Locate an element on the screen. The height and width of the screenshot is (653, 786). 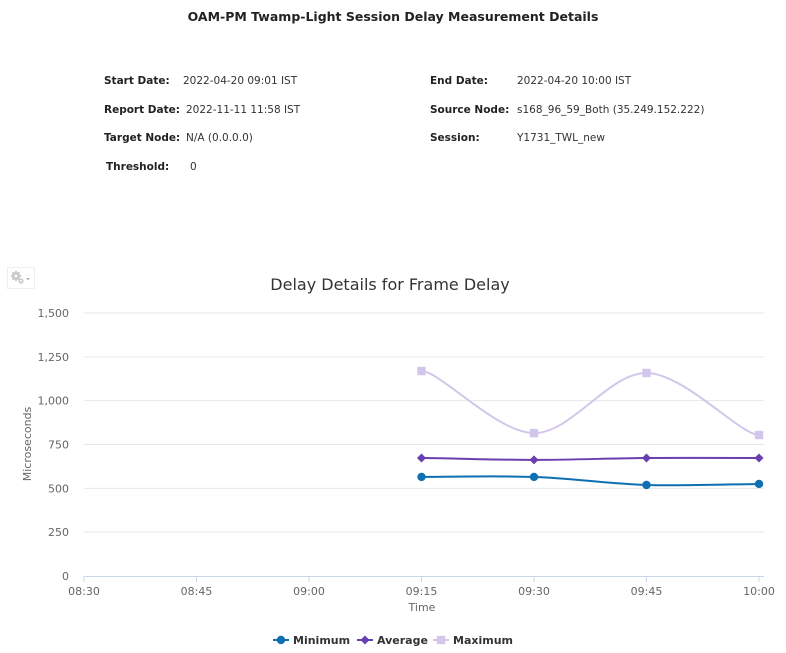
y-tick-label: 1,000 is located at coordinates (54, 401).